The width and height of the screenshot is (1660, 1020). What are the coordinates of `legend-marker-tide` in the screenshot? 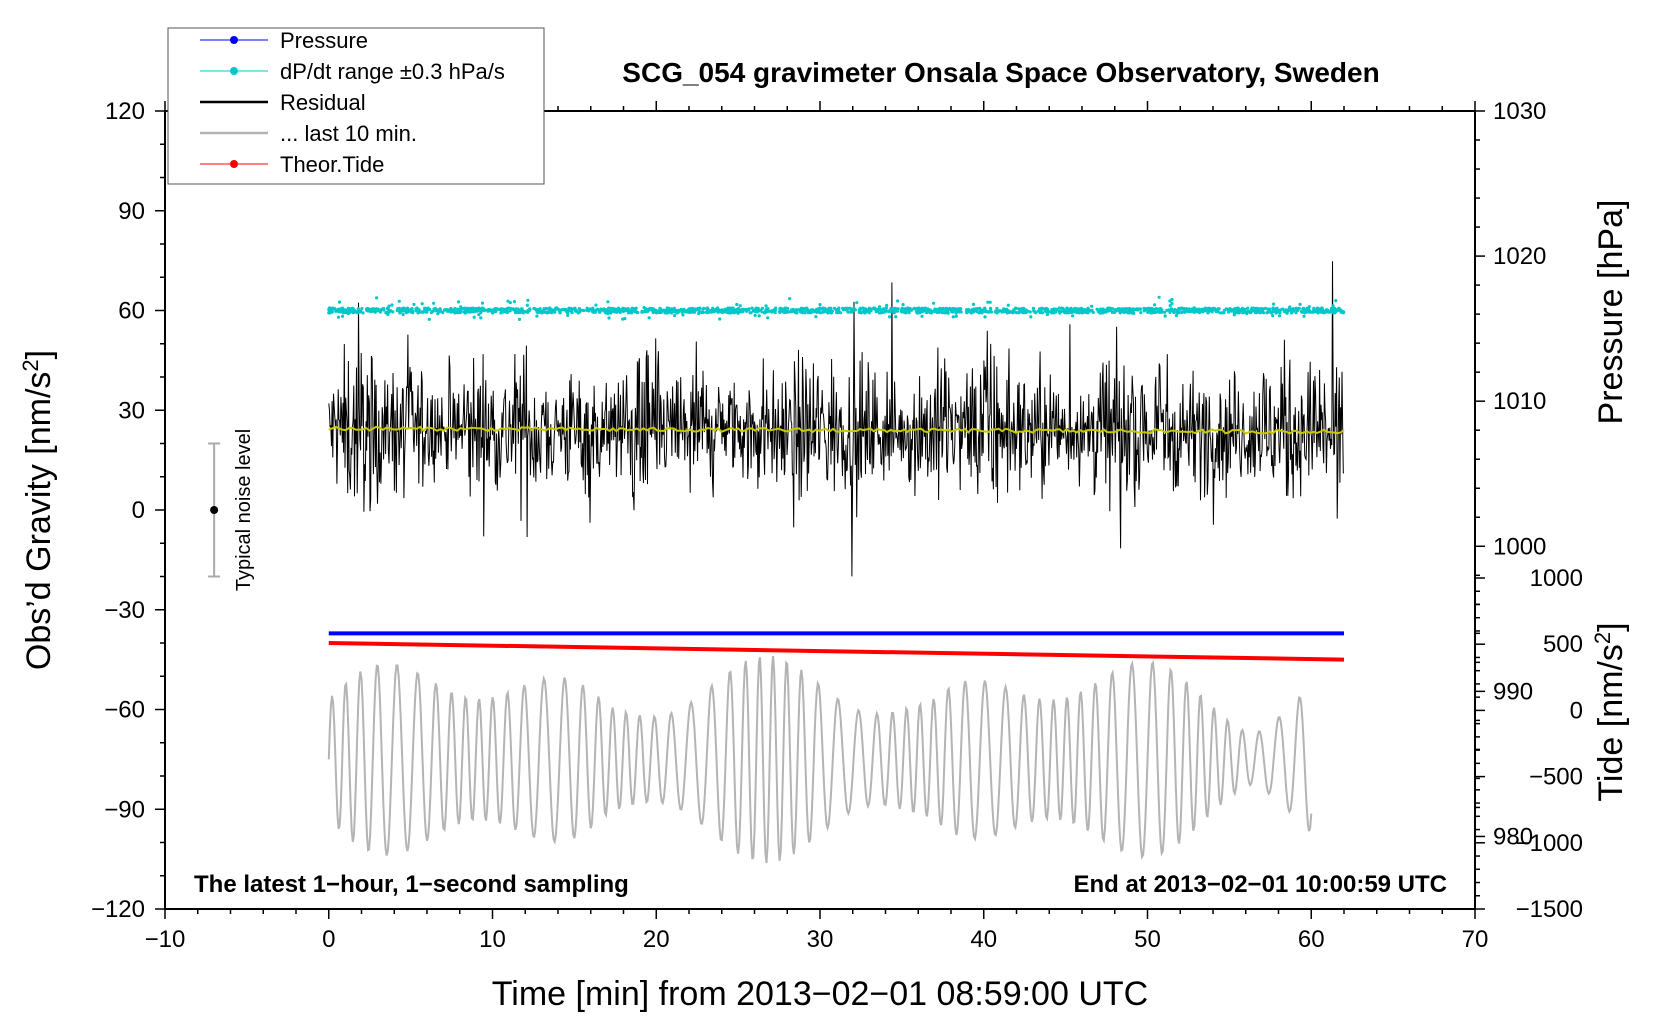 It's located at (234, 164).